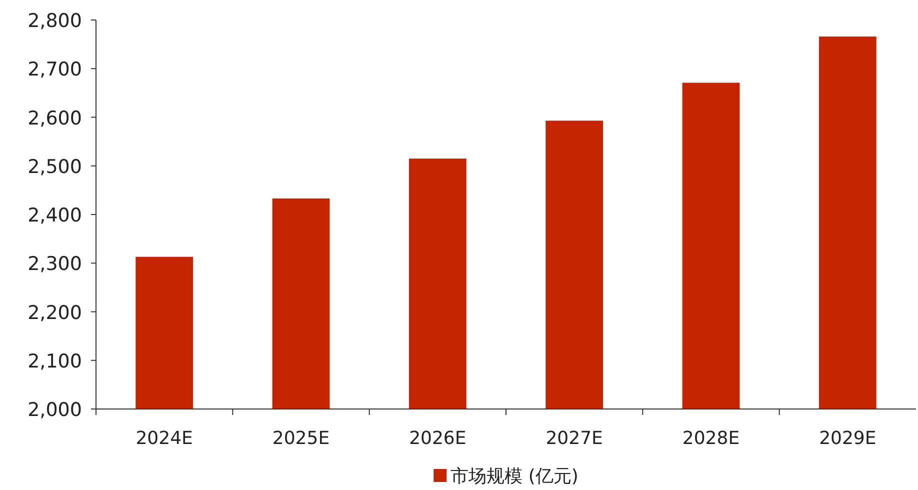 The height and width of the screenshot is (490, 918). What do you see at coordinates (55, 361) in the screenshot?
I see `y-tick-label: 2,100` at bounding box center [55, 361].